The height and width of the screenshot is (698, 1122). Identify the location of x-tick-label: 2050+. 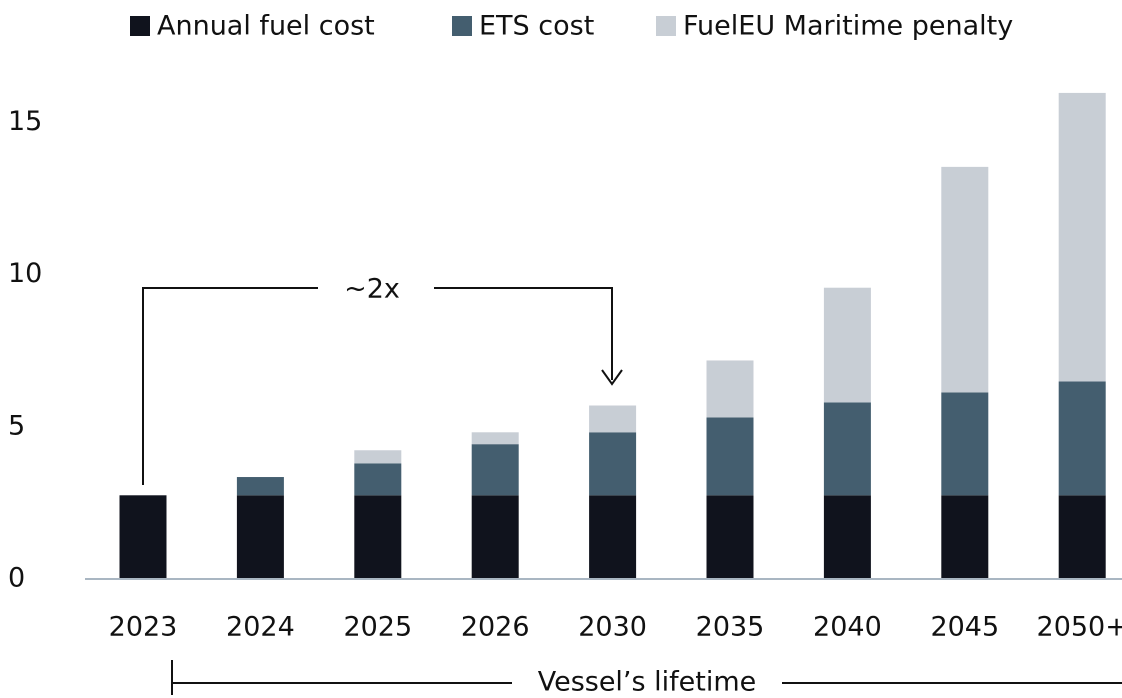
(1079, 627).